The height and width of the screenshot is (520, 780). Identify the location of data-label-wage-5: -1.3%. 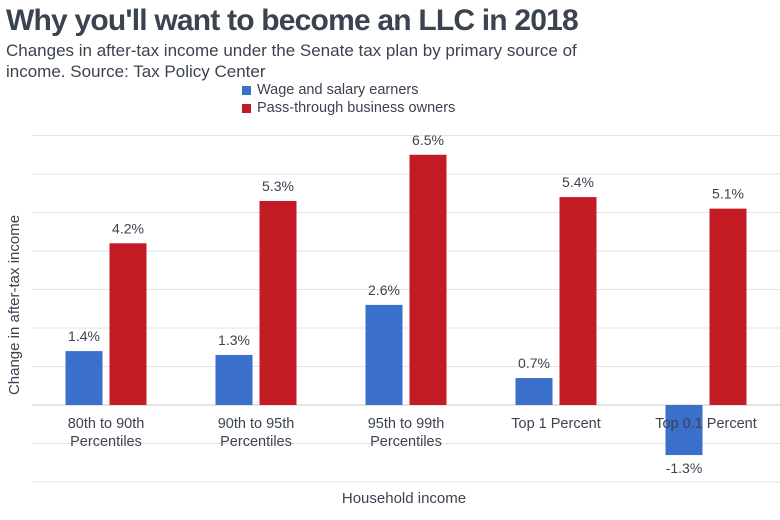
(684, 468).